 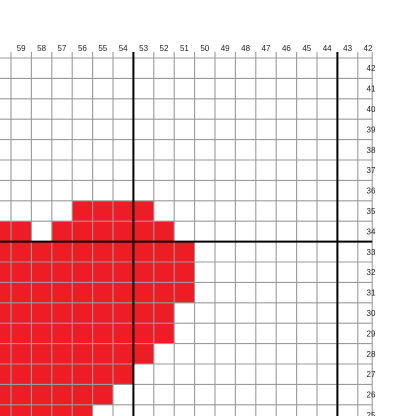 I want to click on row-label: 40, so click(x=371, y=109).